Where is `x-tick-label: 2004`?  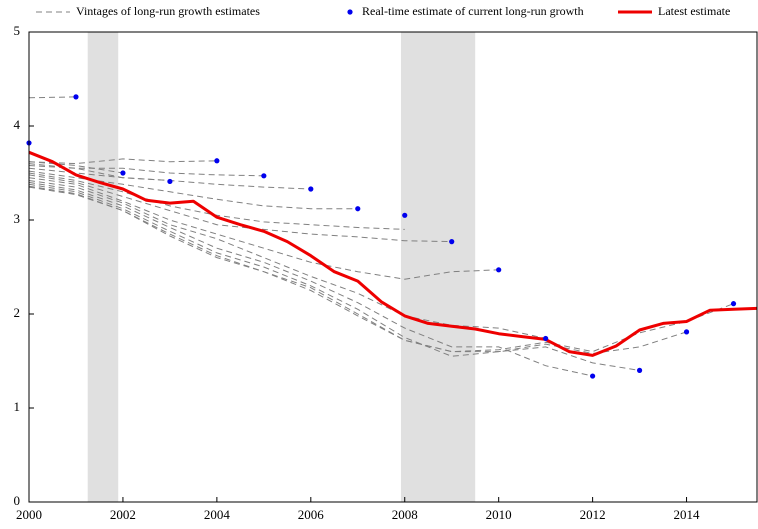
x-tick-label: 2004 is located at coordinates (217, 514).